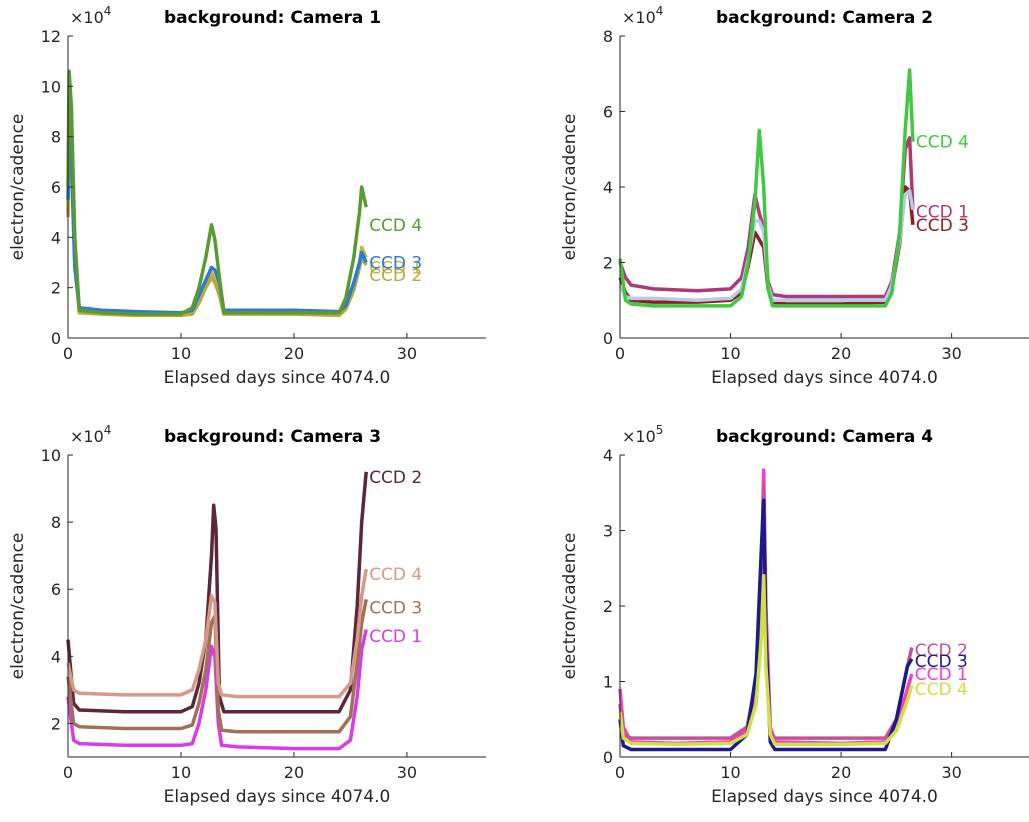 This screenshot has width=1029, height=822. What do you see at coordinates (272, 437) in the screenshot?
I see `chart-title: background: Camera 3` at bounding box center [272, 437].